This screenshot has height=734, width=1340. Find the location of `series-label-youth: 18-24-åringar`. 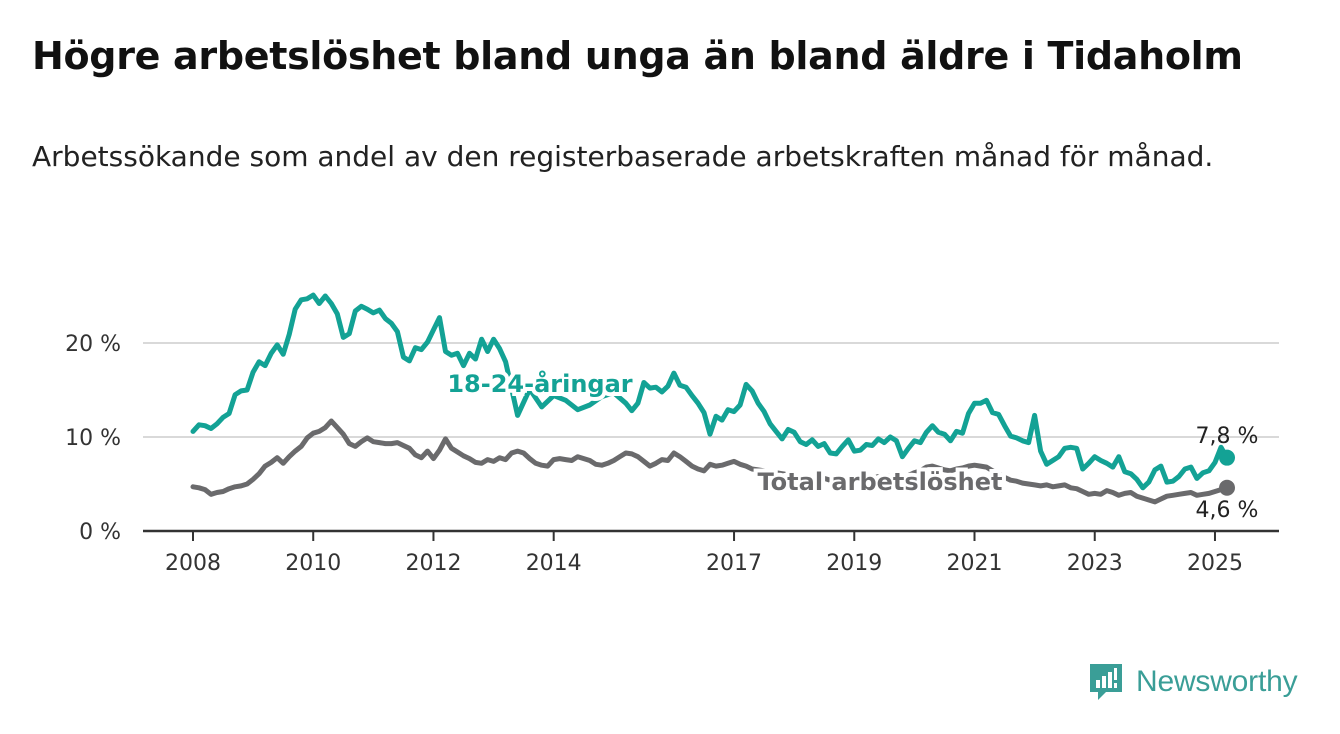

series-label-youth: 18-24-åringar is located at coordinates (539, 383).